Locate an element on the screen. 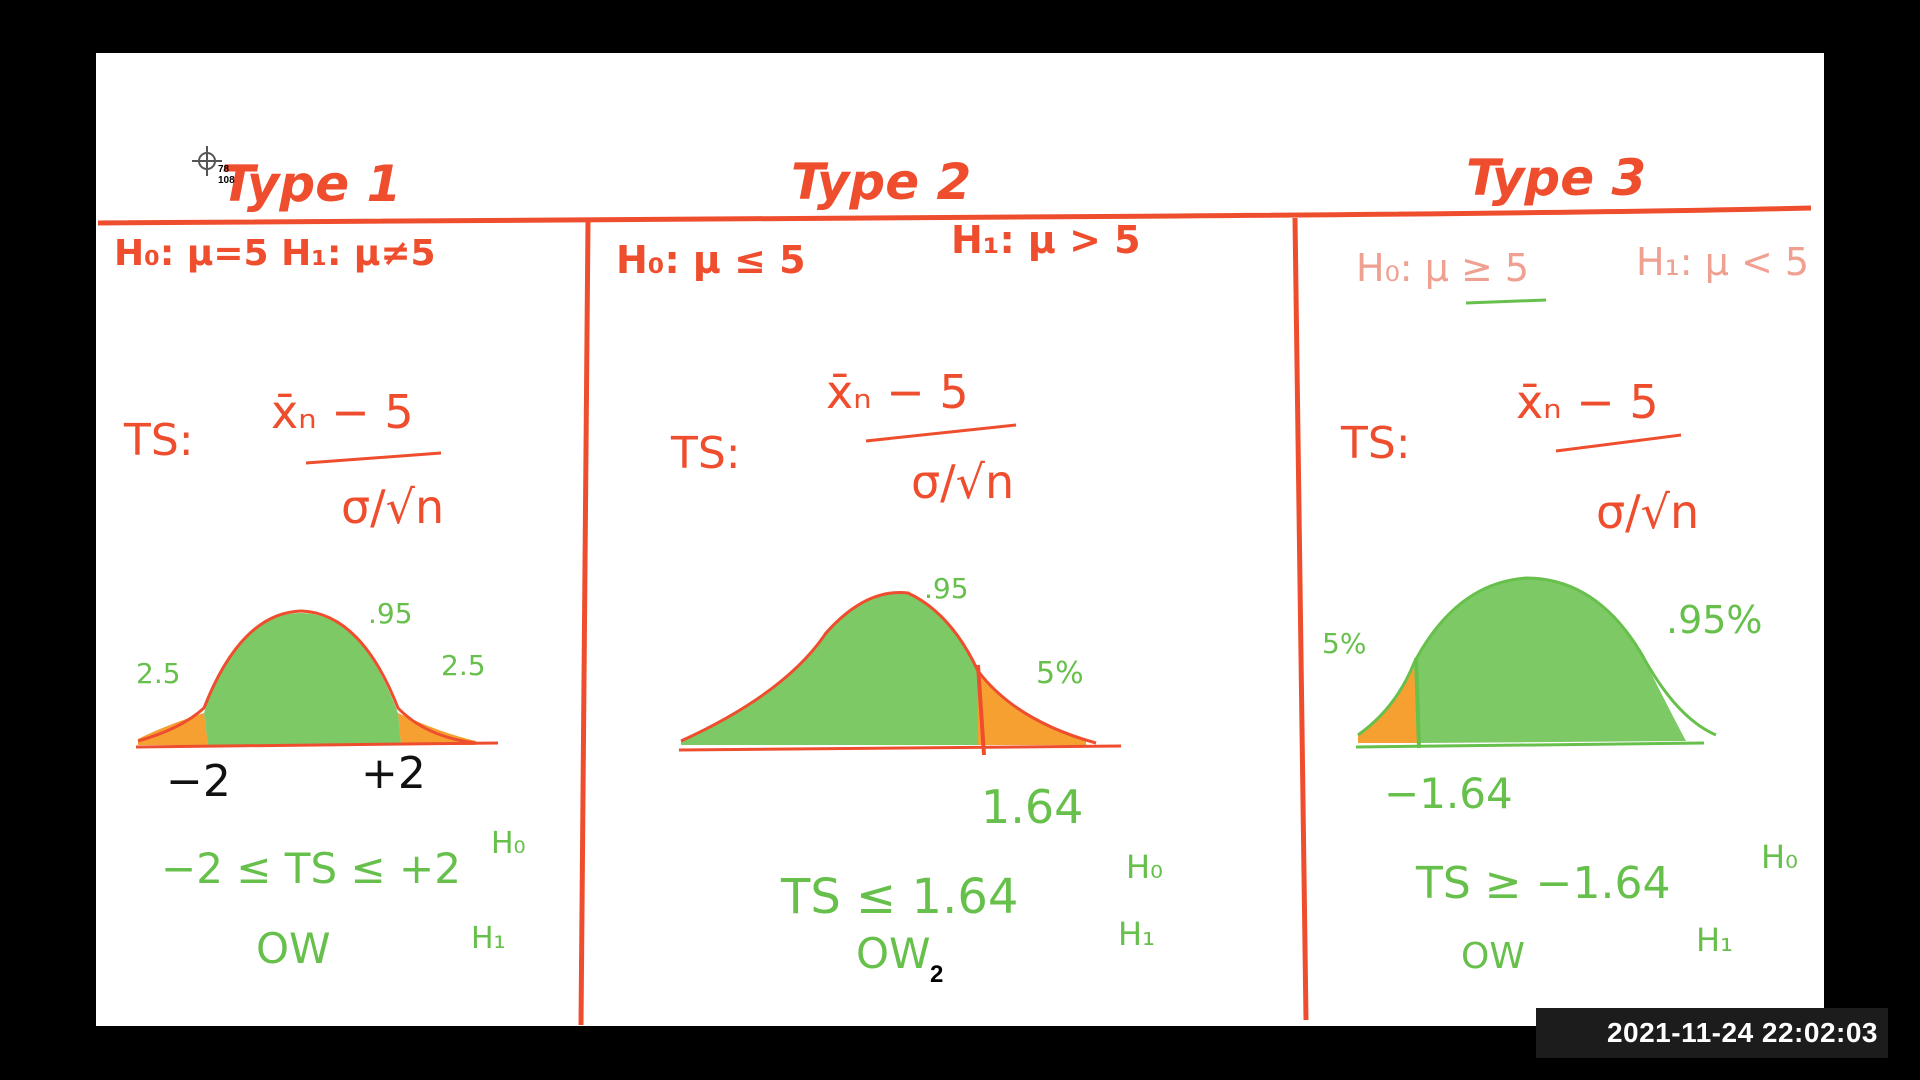 The width and height of the screenshot is (1920, 1080). type2-reject-hypothesis: H₁ is located at coordinates (1136, 934).